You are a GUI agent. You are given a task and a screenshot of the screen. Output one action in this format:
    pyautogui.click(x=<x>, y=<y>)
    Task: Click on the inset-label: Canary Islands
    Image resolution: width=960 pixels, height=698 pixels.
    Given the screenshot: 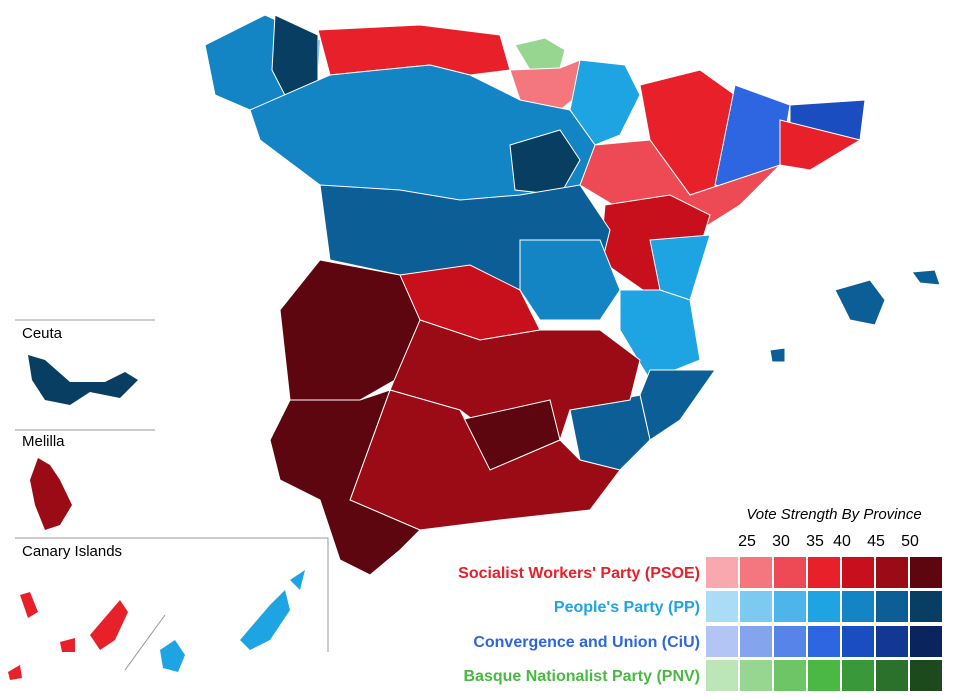 What is the action you would take?
    pyautogui.click(x=72, y=551)
    